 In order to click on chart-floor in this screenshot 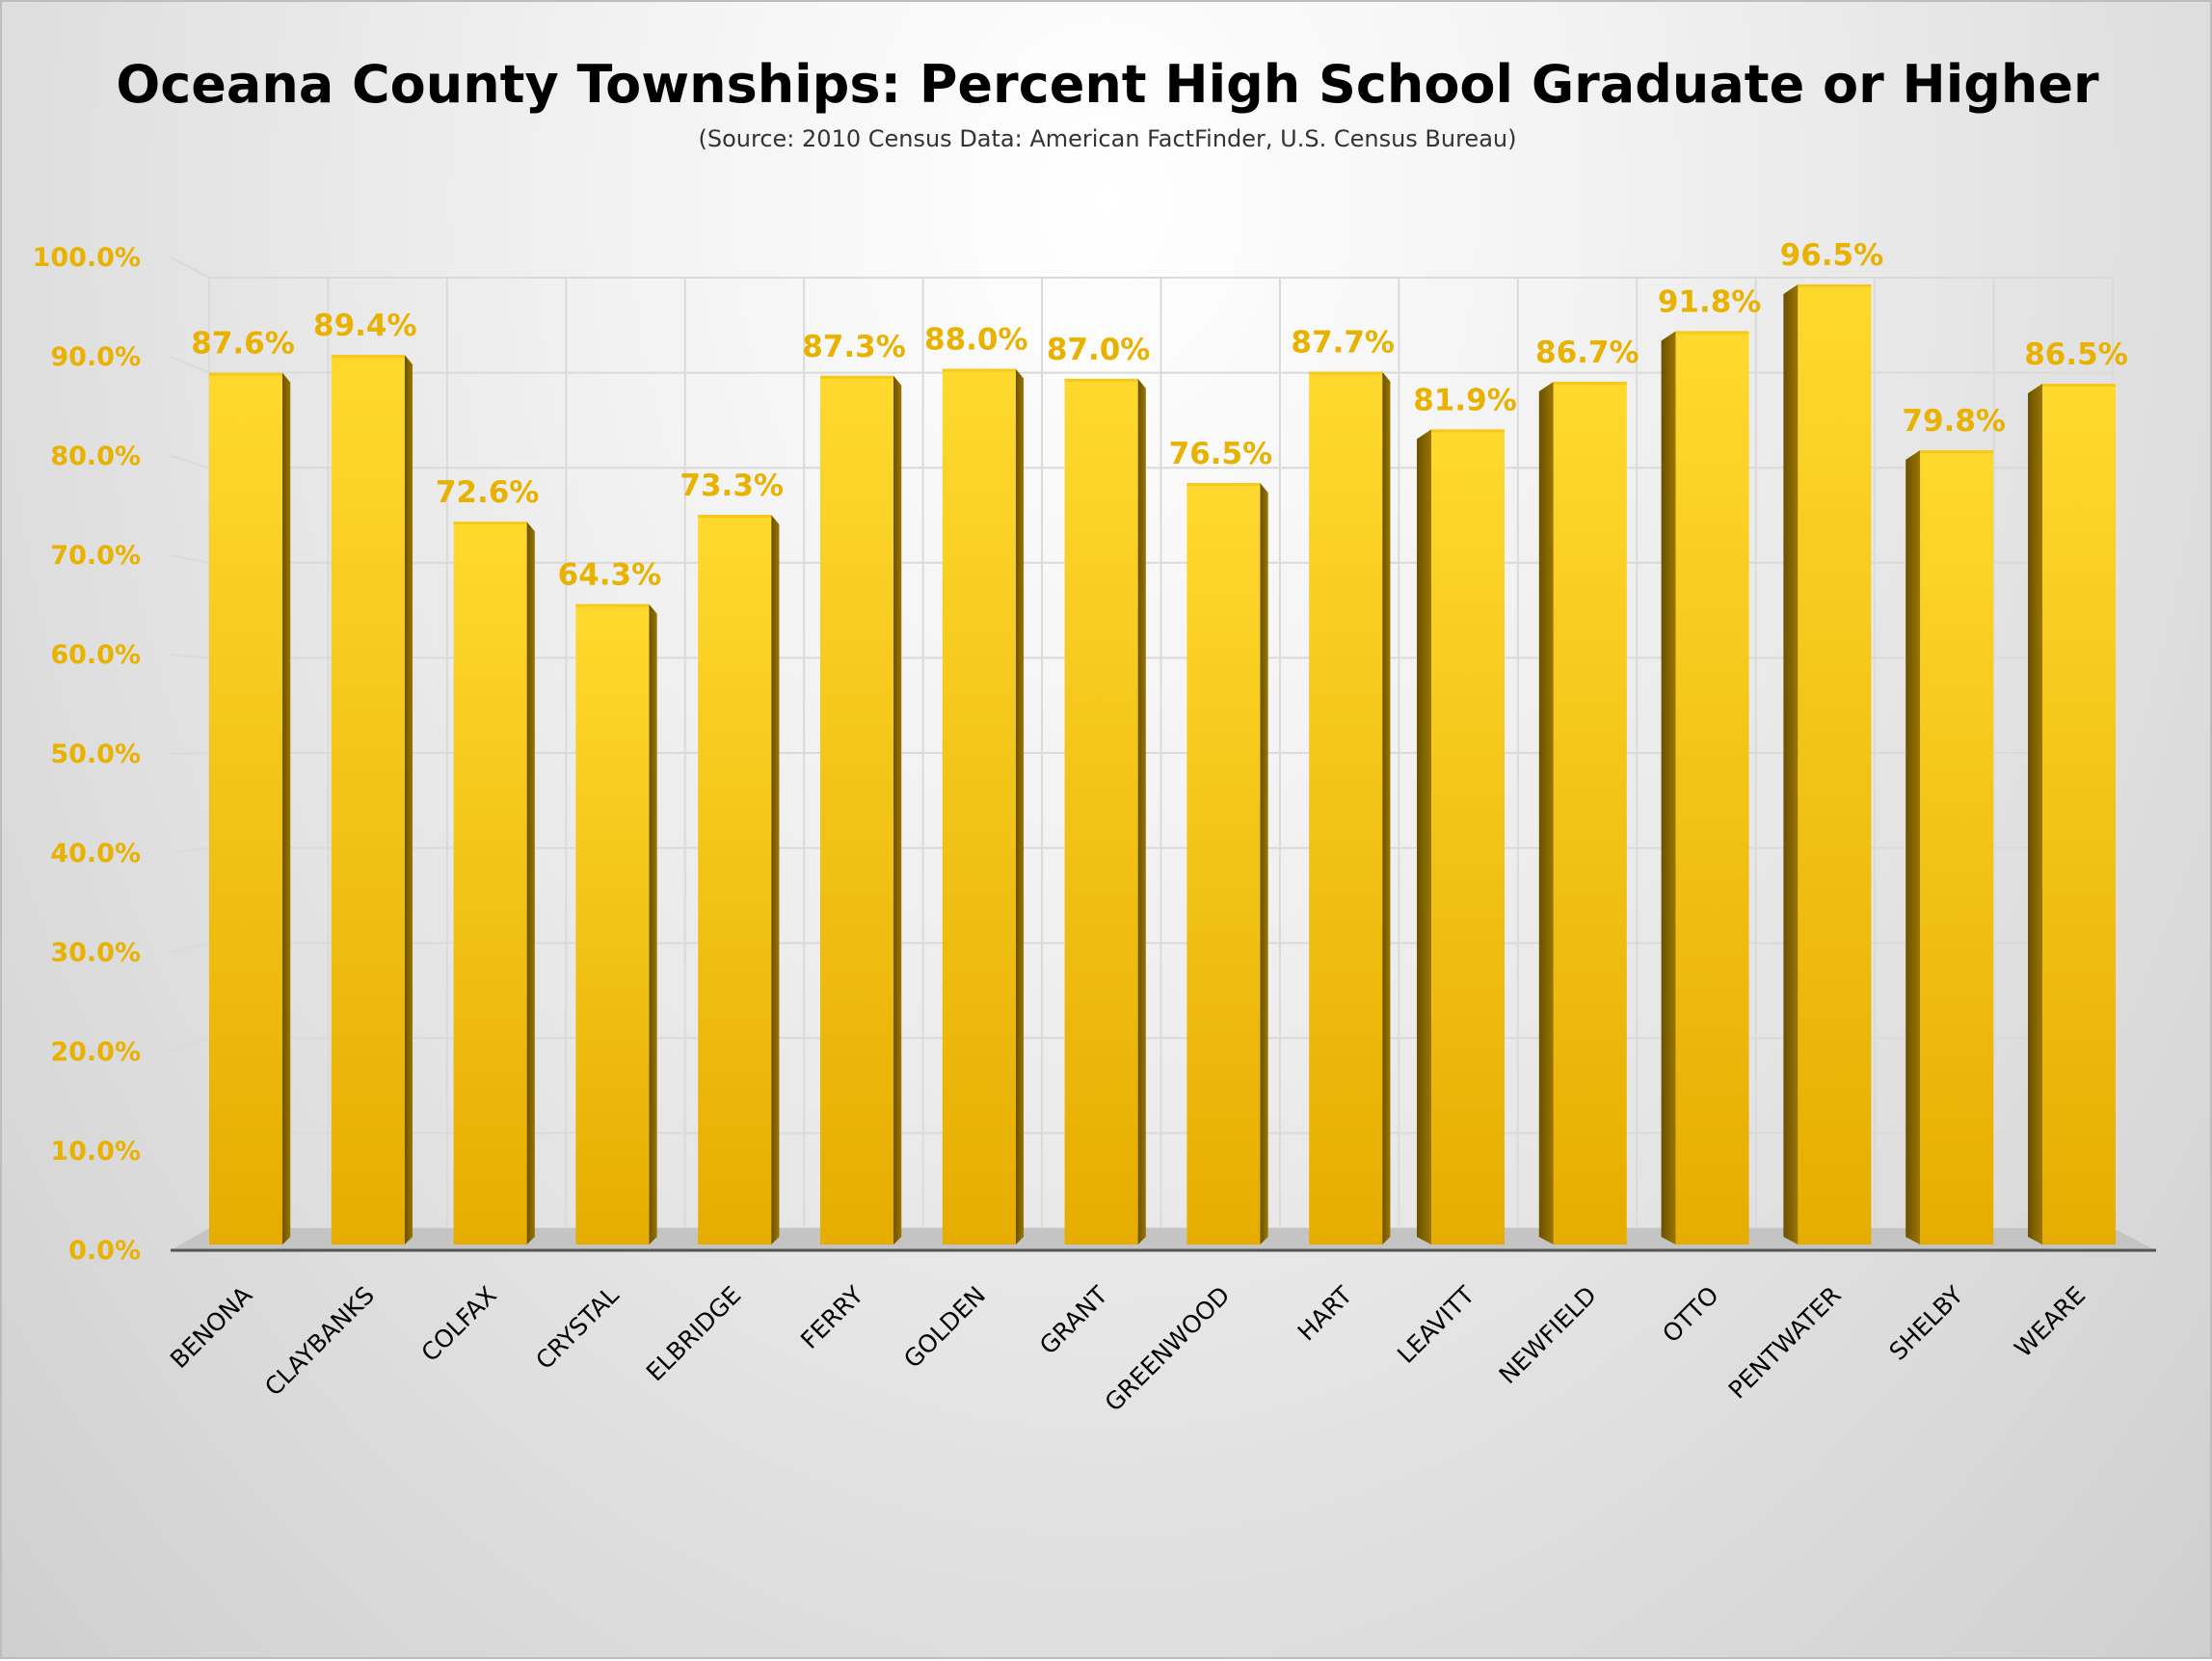, I will do `click(1163, 1240)`.